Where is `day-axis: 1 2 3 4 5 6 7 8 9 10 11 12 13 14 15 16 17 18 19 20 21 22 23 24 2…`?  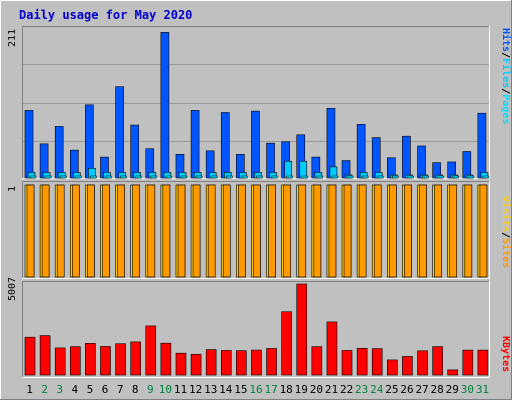
day-axis: 1 2 3 4 5 6 7 8 9 10 11 12 13 14 15 16 17 18 19 20 21 22 23 24 2… is located at coordinates (257, 389).